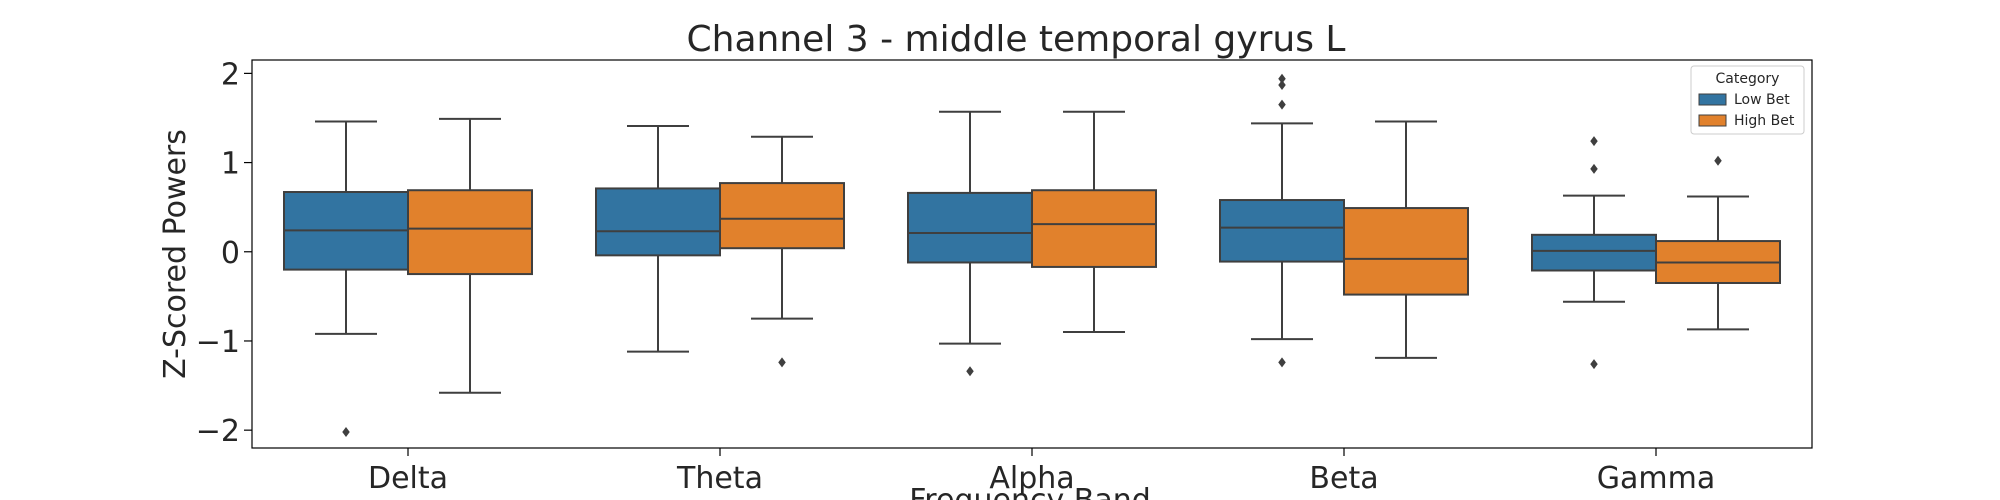 This screenshot has width=2000, height=500. Describe the element at coordinates (346, 278) in the screenshot. I see `box-low-bet-delta` at that location.